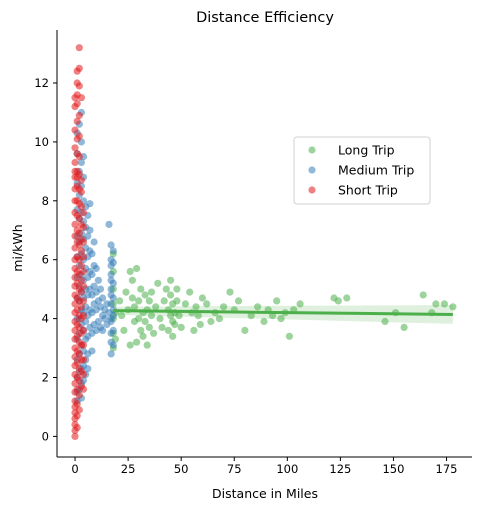 This screenshot has width=481, height=510. I want to click on legend-label: Short Trip, so click(368, 190).